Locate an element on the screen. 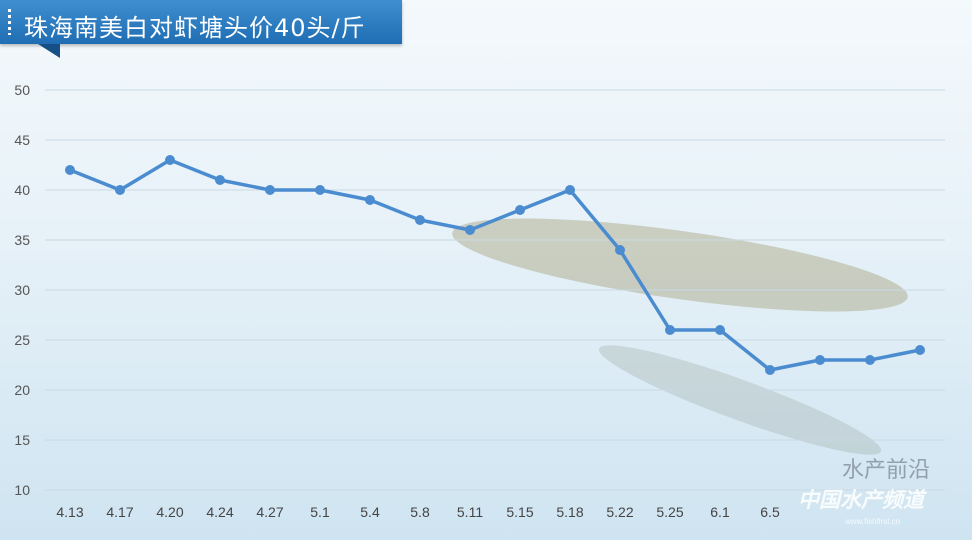  watermark-brand: 中国水产频道 is located at coordinates (861, 500).